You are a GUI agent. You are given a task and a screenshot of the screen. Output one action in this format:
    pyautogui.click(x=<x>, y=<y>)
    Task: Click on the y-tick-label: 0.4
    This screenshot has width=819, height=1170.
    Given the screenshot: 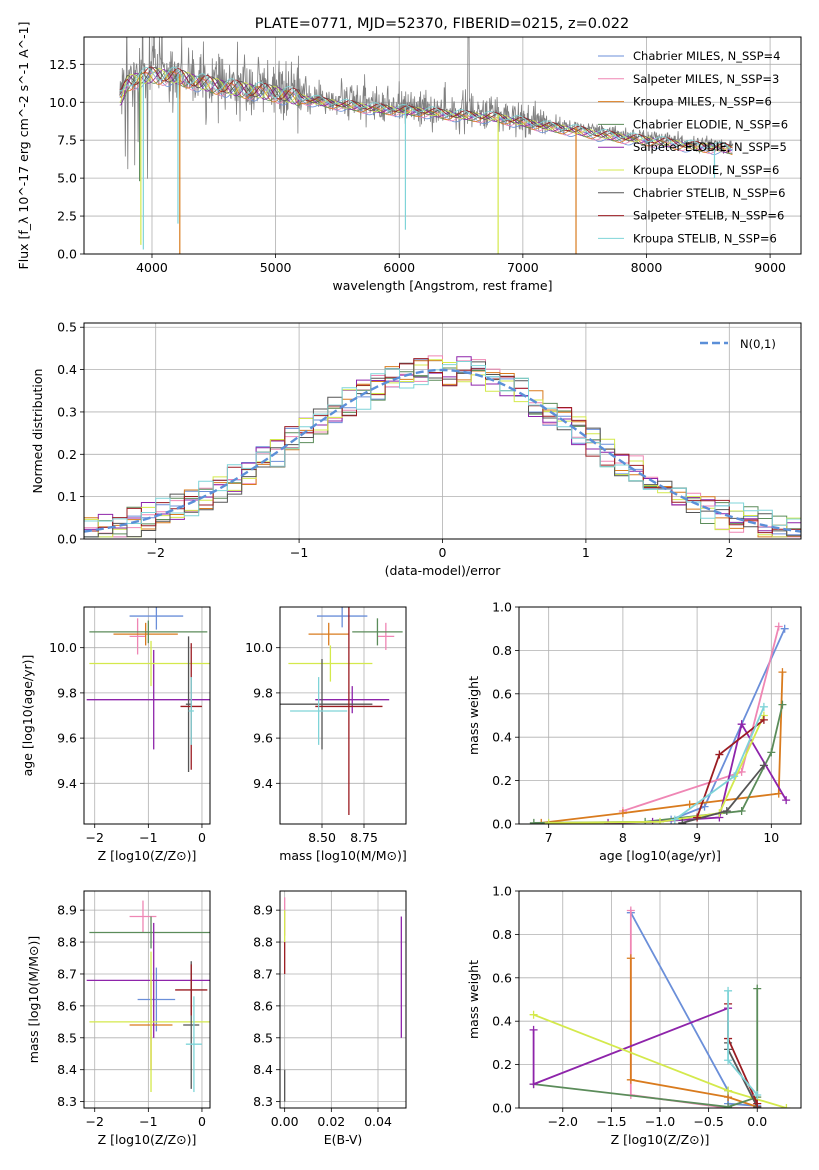 What is the action you would take?
    pyautogui.click(x=502, y=1021)
    